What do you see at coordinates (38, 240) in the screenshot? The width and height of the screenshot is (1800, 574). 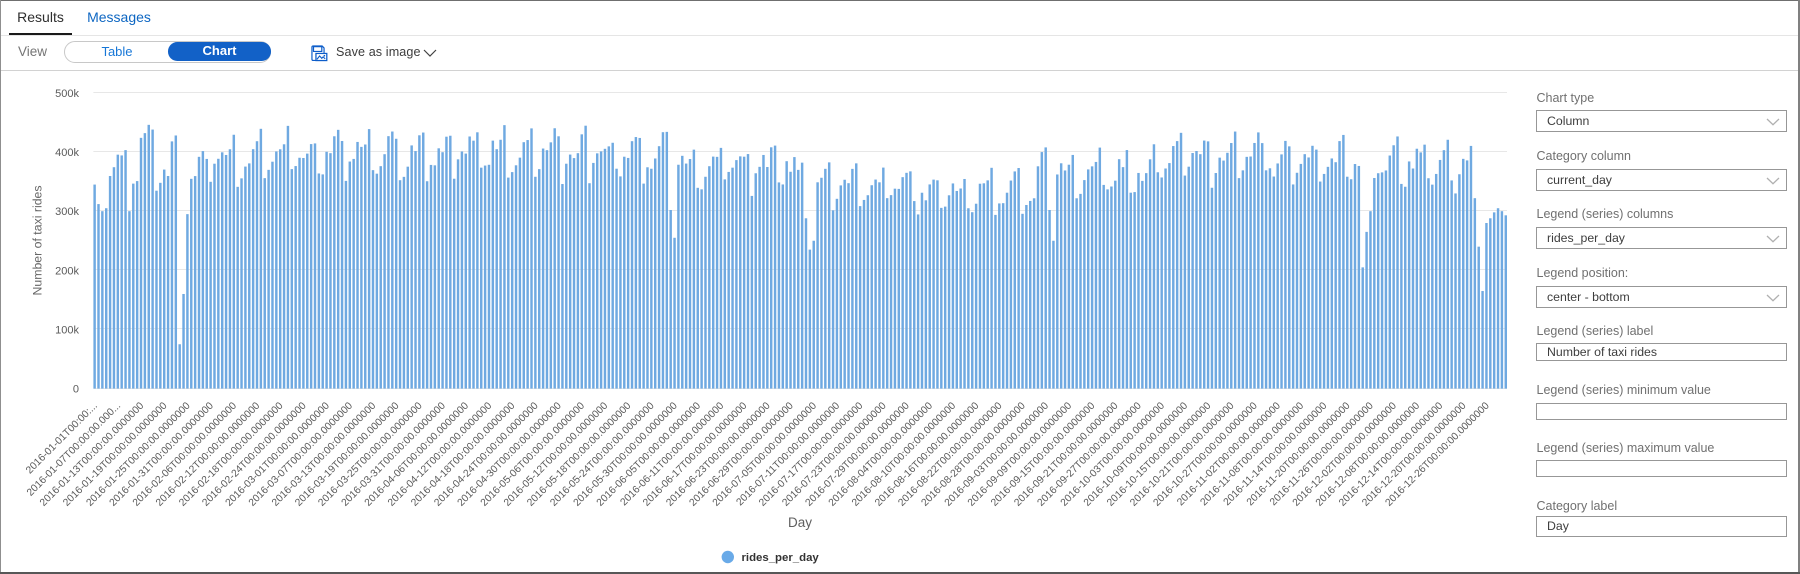 I see `svg-text: Number of taxi rides` at bounding box center [38, 240].